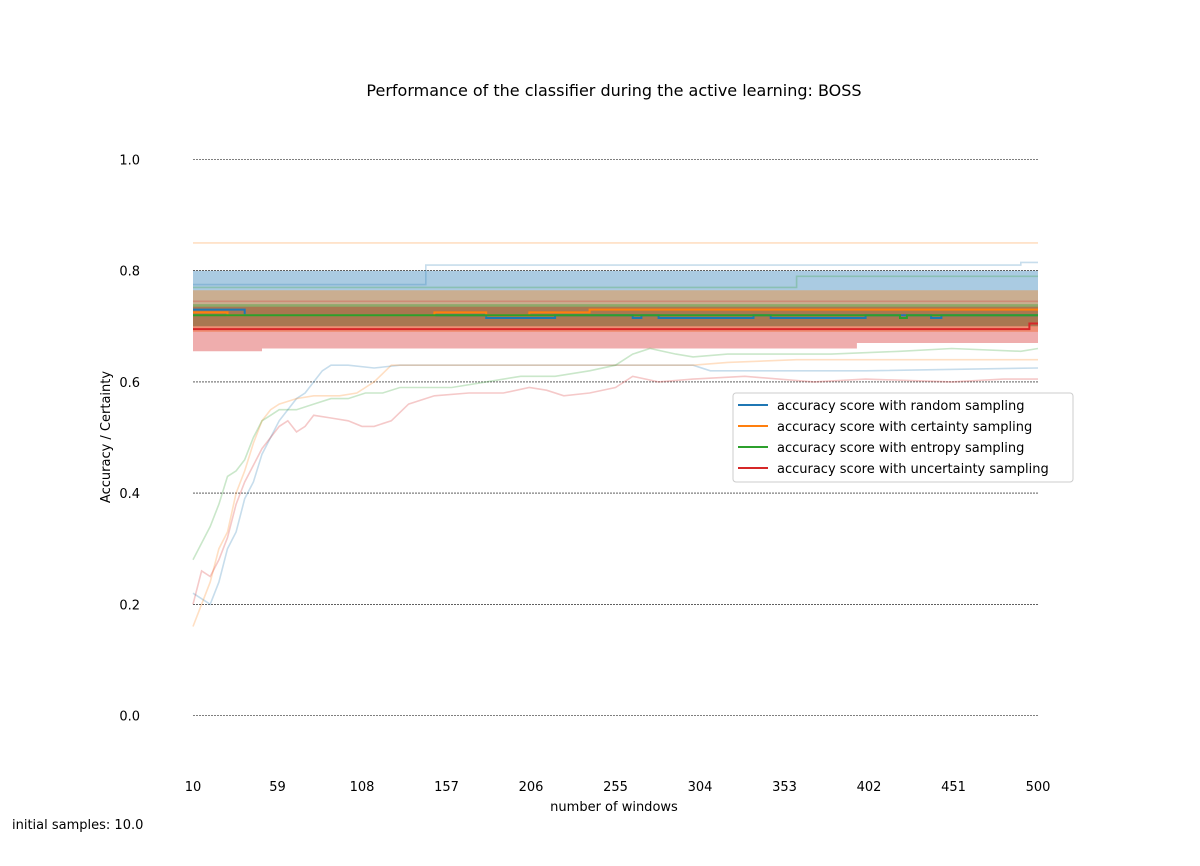 This screenshot has width=1200, height=866. Describe the element at coordinates (129, 494) in the screenshot. I see `y-tick-label: 0.4` at that location.